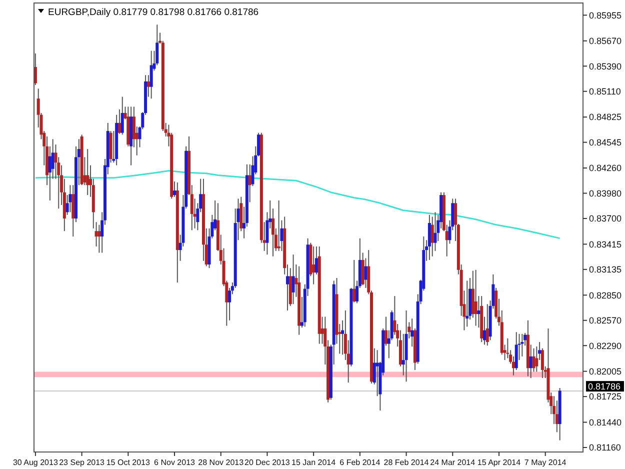 This screenshot has width=625, height=469. I want to click on y-tick-label: 0.82290, so click(605, 345).